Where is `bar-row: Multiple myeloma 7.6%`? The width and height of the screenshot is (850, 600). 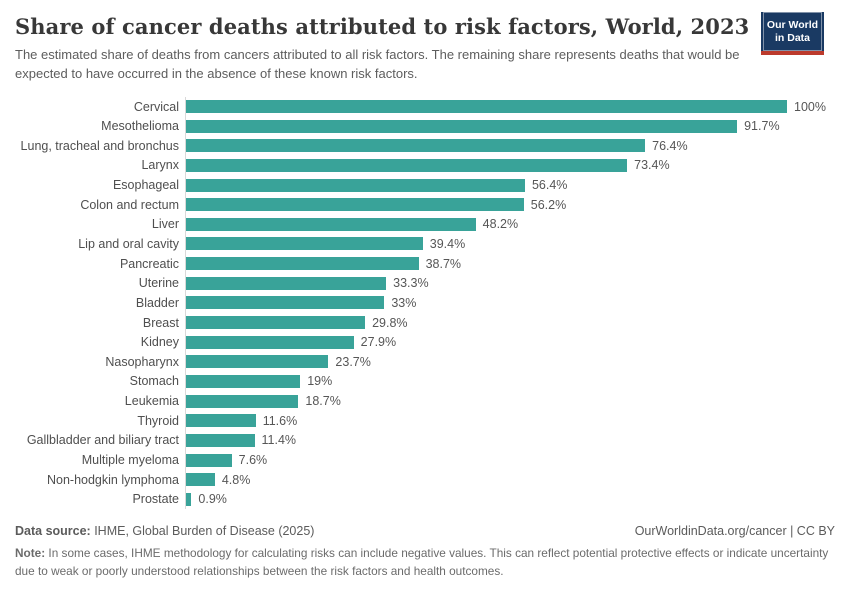
bar-row: Multiple myeloma 7.6% is located at coordinates (425, 460).